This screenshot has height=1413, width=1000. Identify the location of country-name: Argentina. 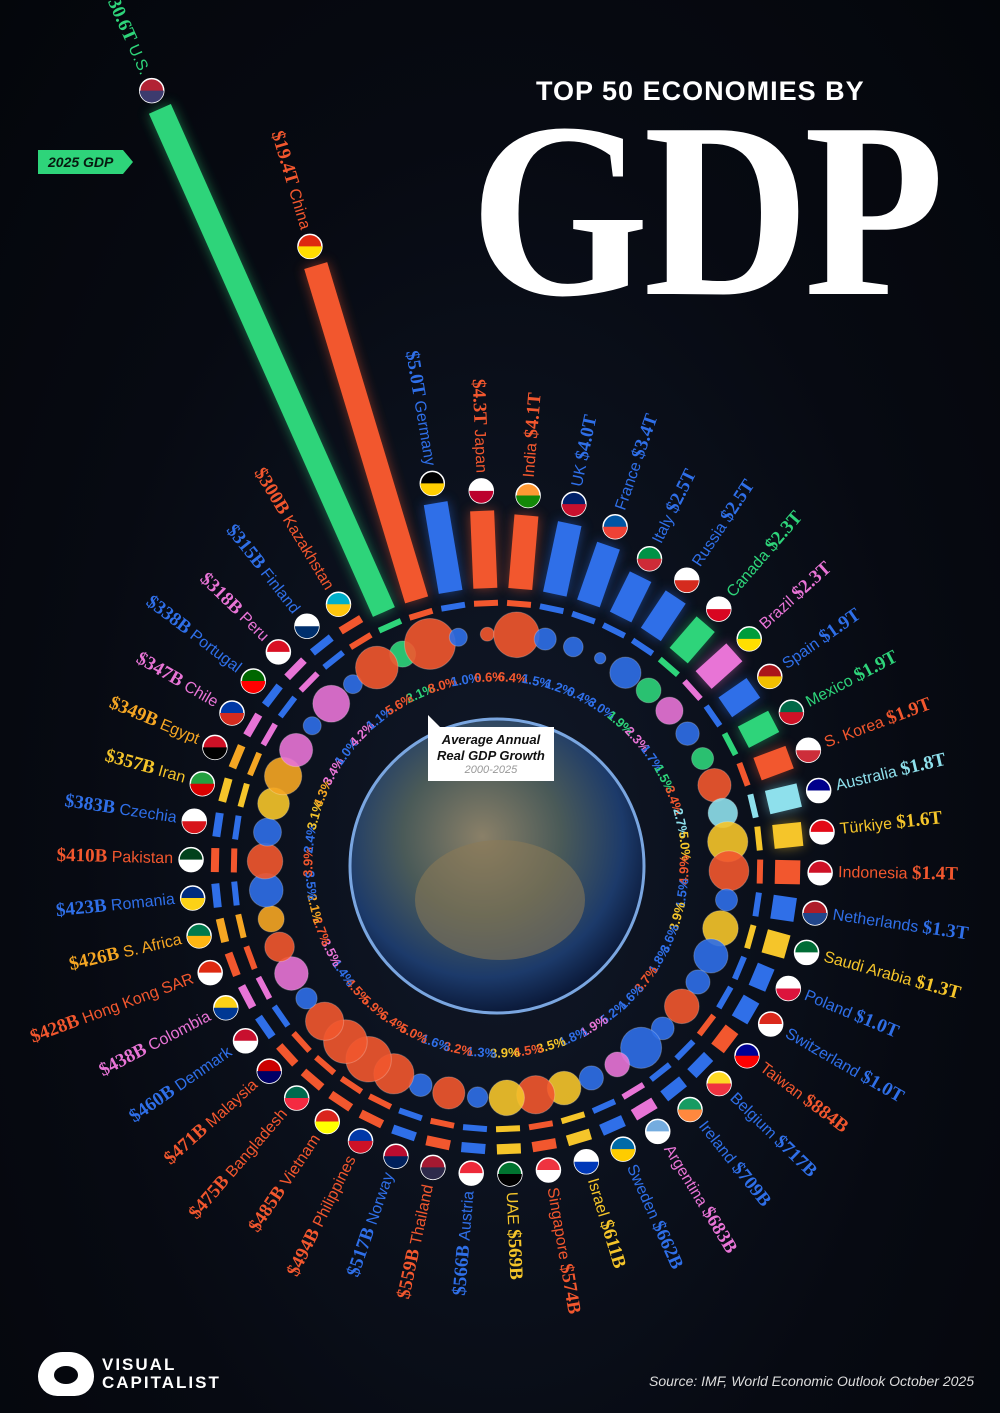
(685, 1175).